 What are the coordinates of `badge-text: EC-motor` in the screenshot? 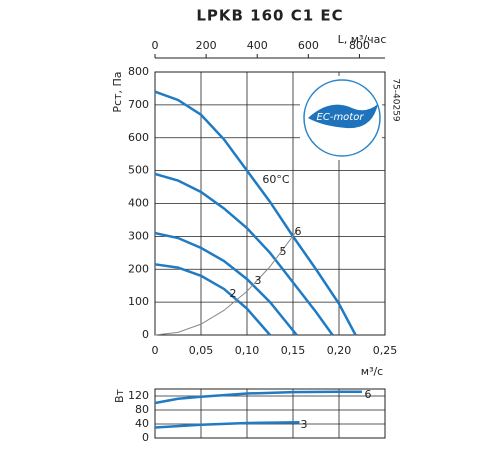 It's located at (341, 117).